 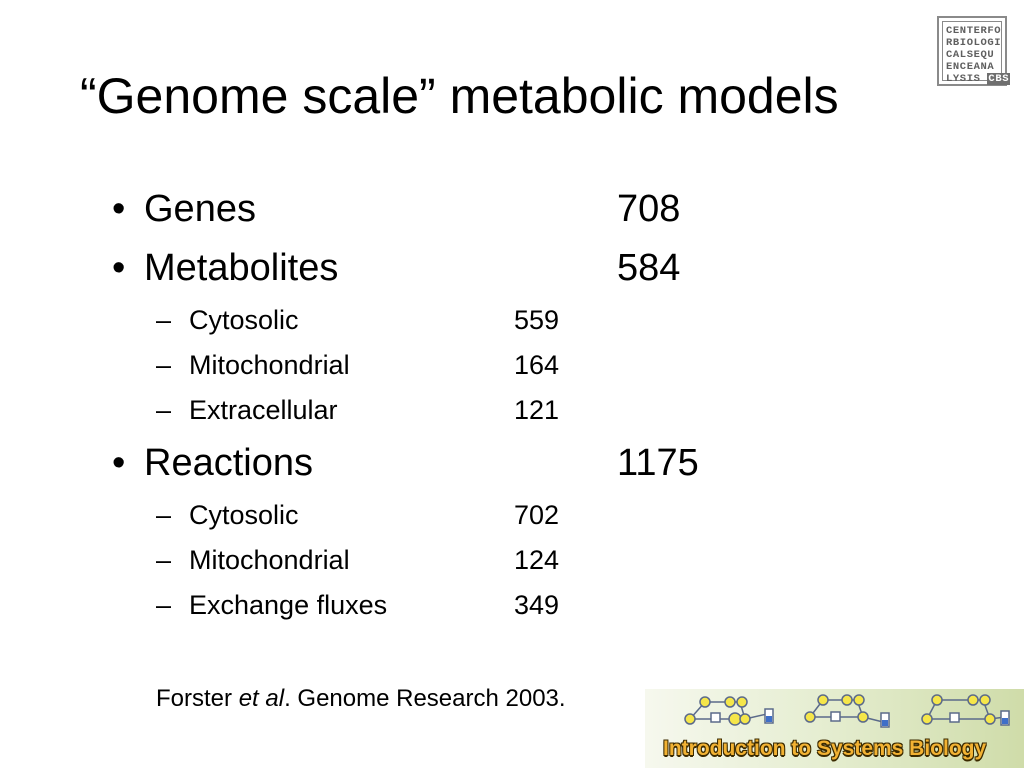 I want to click on citation-journal: . Genome Research 2003., so click(x=425, y=698).